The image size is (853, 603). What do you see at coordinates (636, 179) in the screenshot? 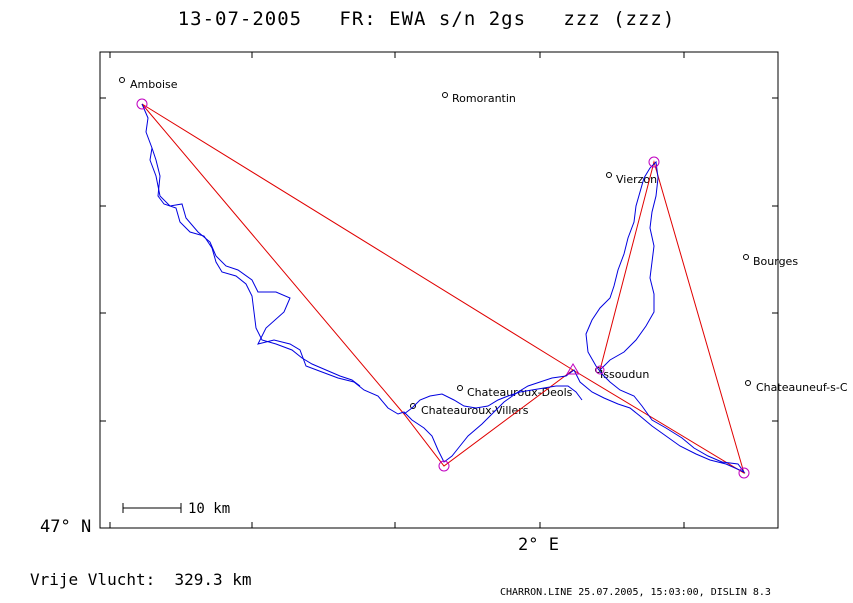
I see `svg-text: Vierzon` at bounding box center [636, 179].